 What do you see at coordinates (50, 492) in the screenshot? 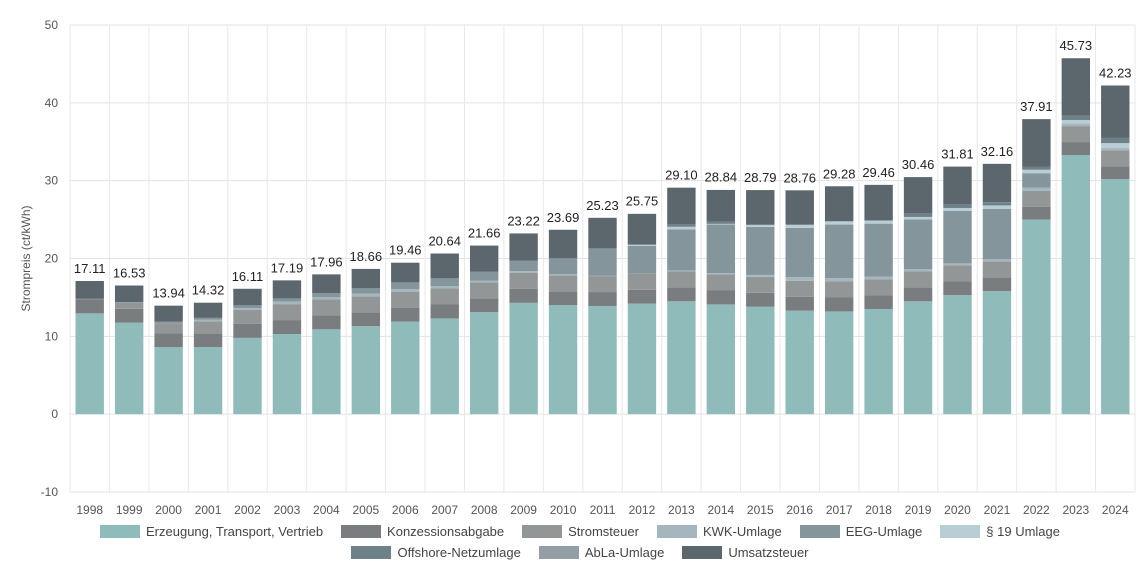
I see `y-tick-label: -10` at bounding box center [50, 492].